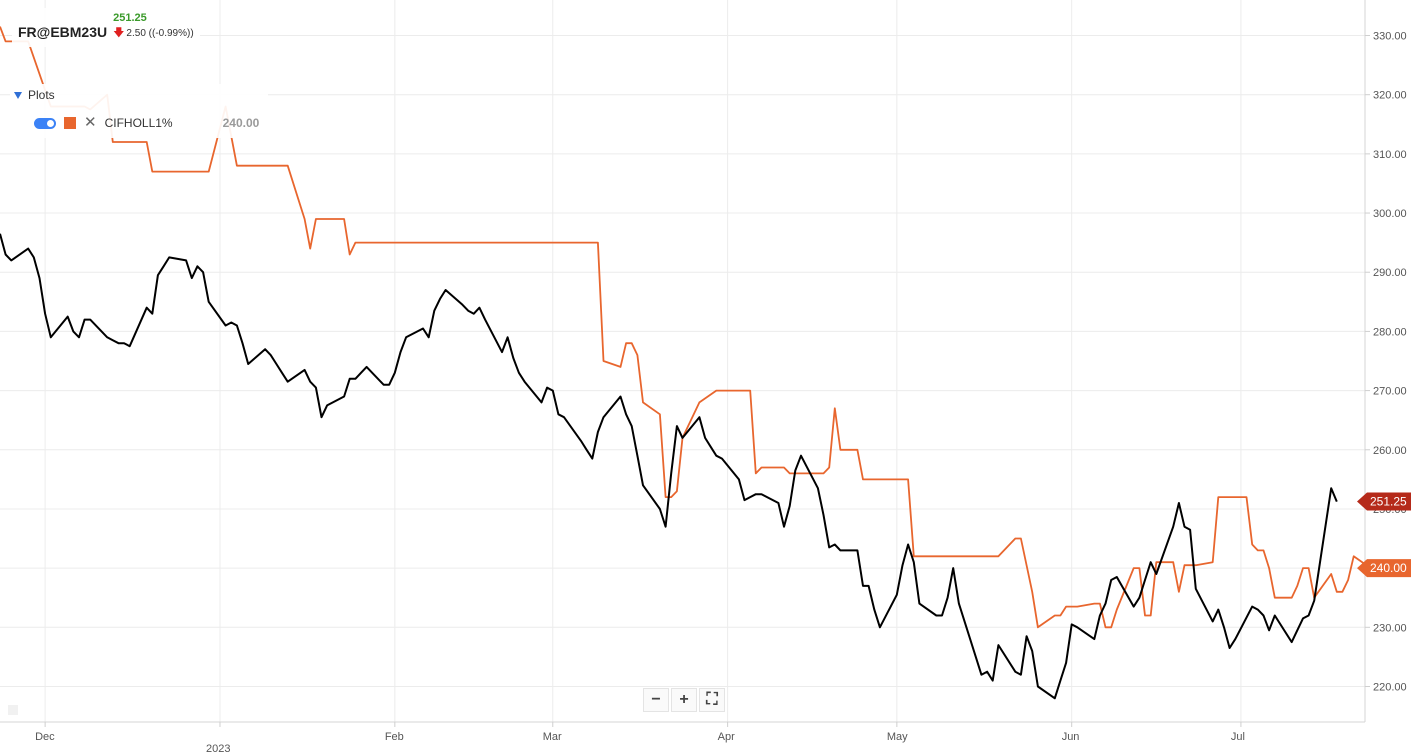 The width and height of the screenshot is (1414, 756). Describe the element at coordinates (1390, 96) in the screenshot. I see `y-tick-label: 320.00` at that location.